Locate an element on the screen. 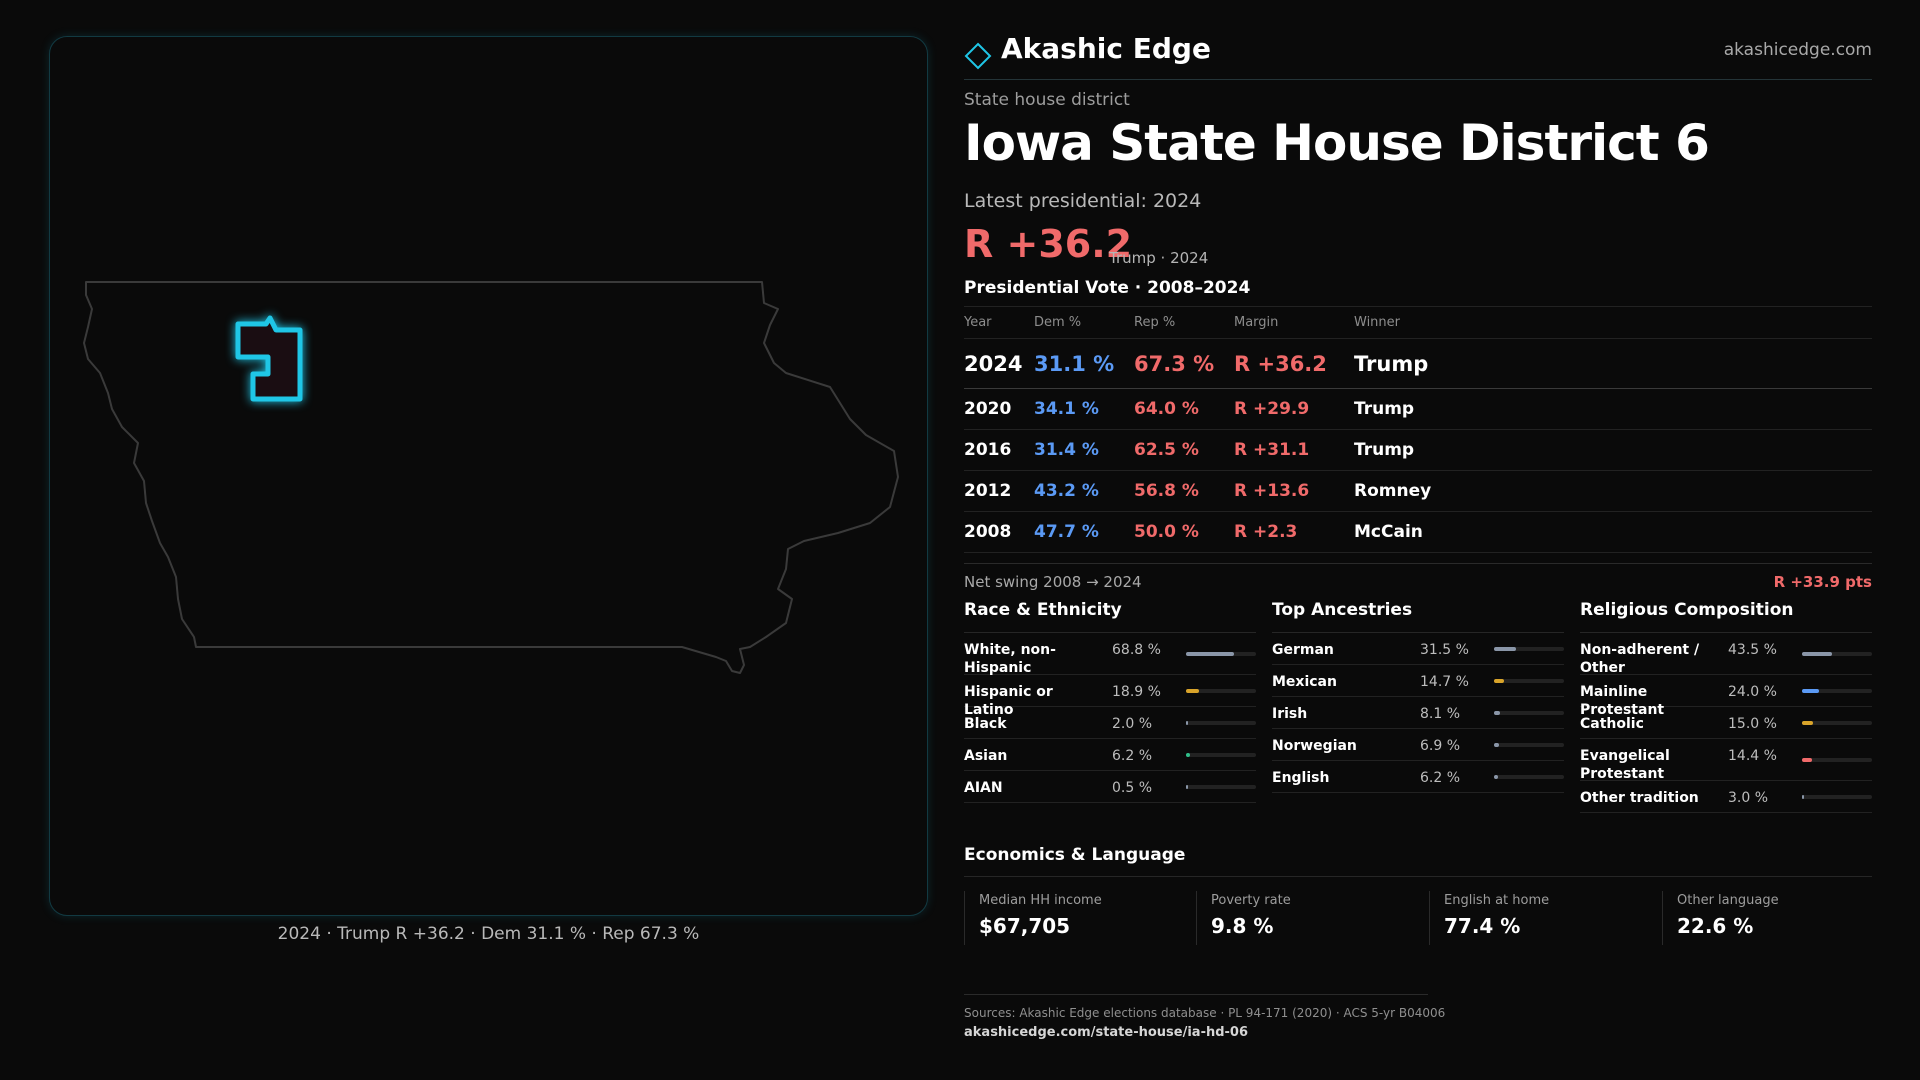  table-row: 2020 34.1 % 64.0 % R +29.9 Trump is located at coordinates (1418, 409).